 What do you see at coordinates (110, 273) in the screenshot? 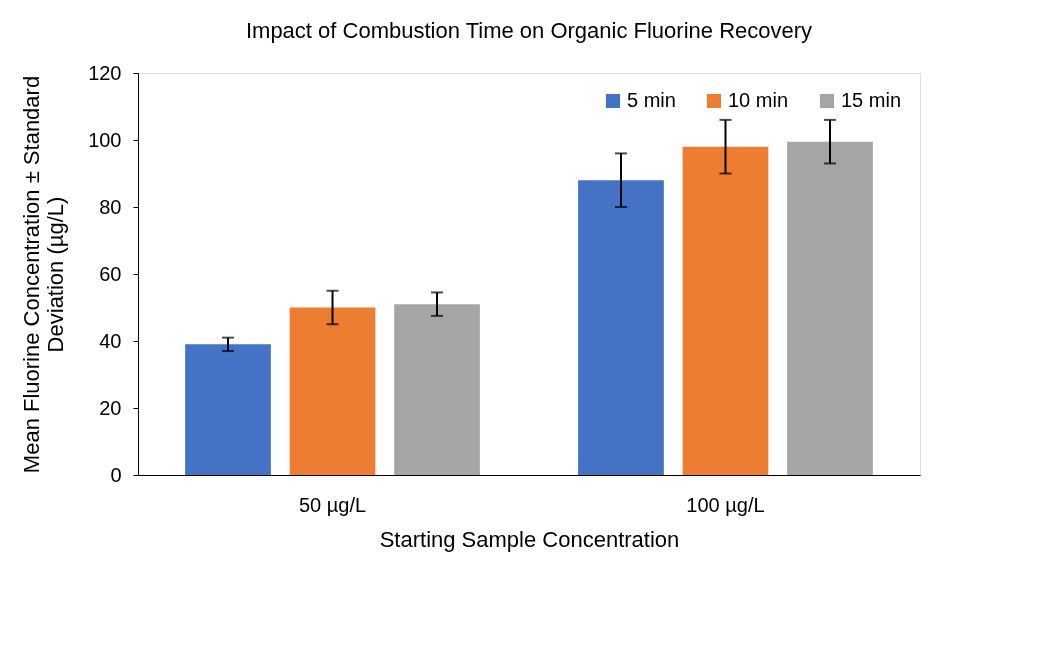
I see `y-tick-label: 60` at bounding box center [110, 273].